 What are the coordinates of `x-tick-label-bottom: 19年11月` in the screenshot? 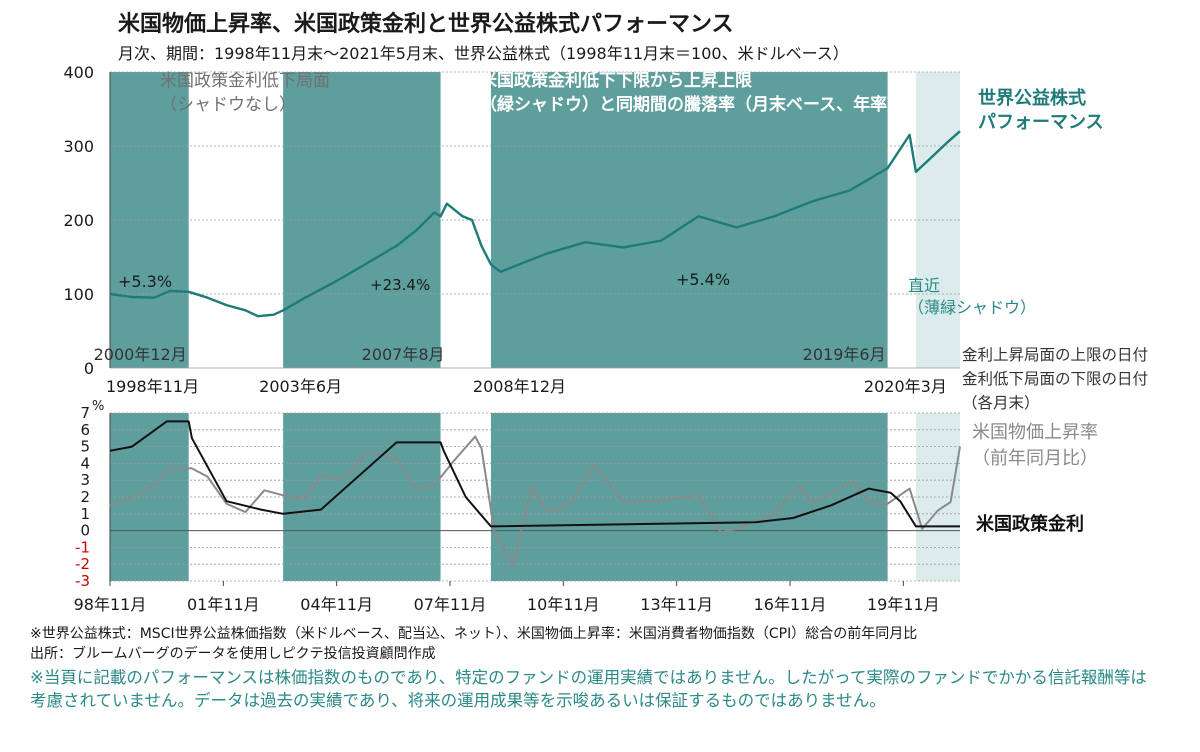 It's located at (903, 604).